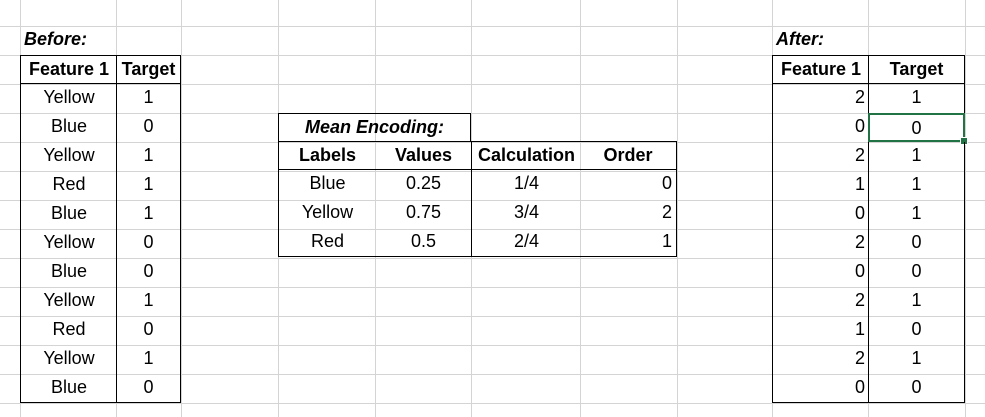 This screenshot has height=417, width=985. Describe the element at coordinates (68, 69) in the screenshot. I see `before-header-feature: Feature 1` at that location.